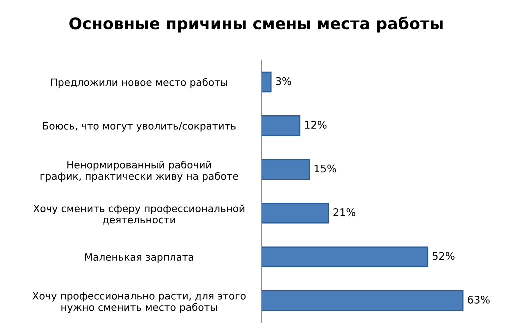 The width and height of the screenshot is (513, 336). Describe the element at coordinates (479, 300) in the screenshot. I see `data-label: 63%` at that location.